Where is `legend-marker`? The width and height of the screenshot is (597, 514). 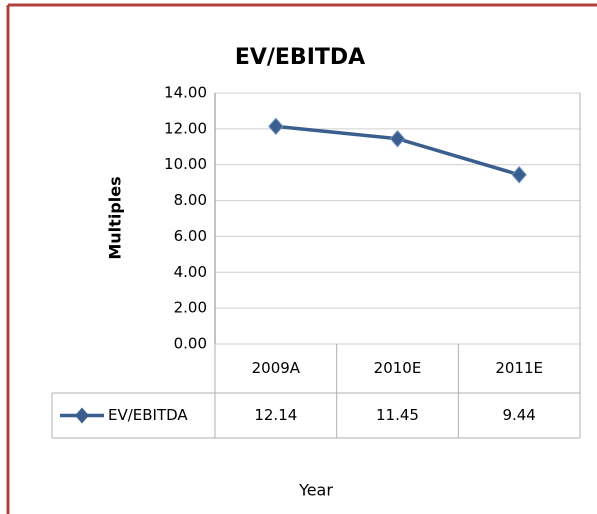
legend-marker is located at coordinates (82, 415).